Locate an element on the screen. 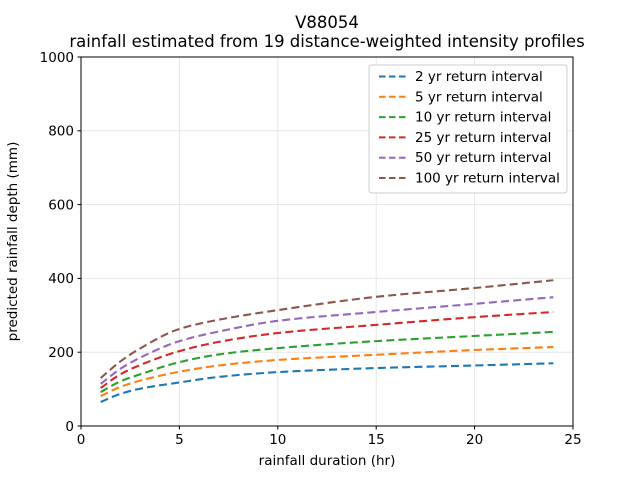 This screenshot has height=480, width=640. legend-item: 25 yr return interval is located at coordinates (465, 138).